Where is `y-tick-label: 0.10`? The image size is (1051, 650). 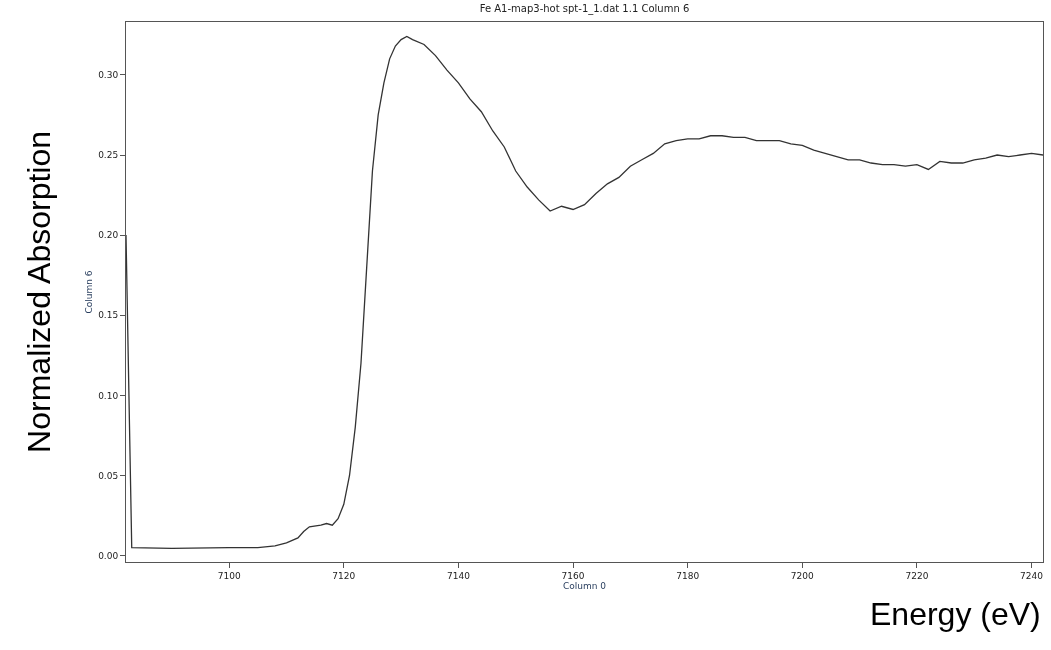
y-tick-label: 0.10 is located at coordinates (108, 395).